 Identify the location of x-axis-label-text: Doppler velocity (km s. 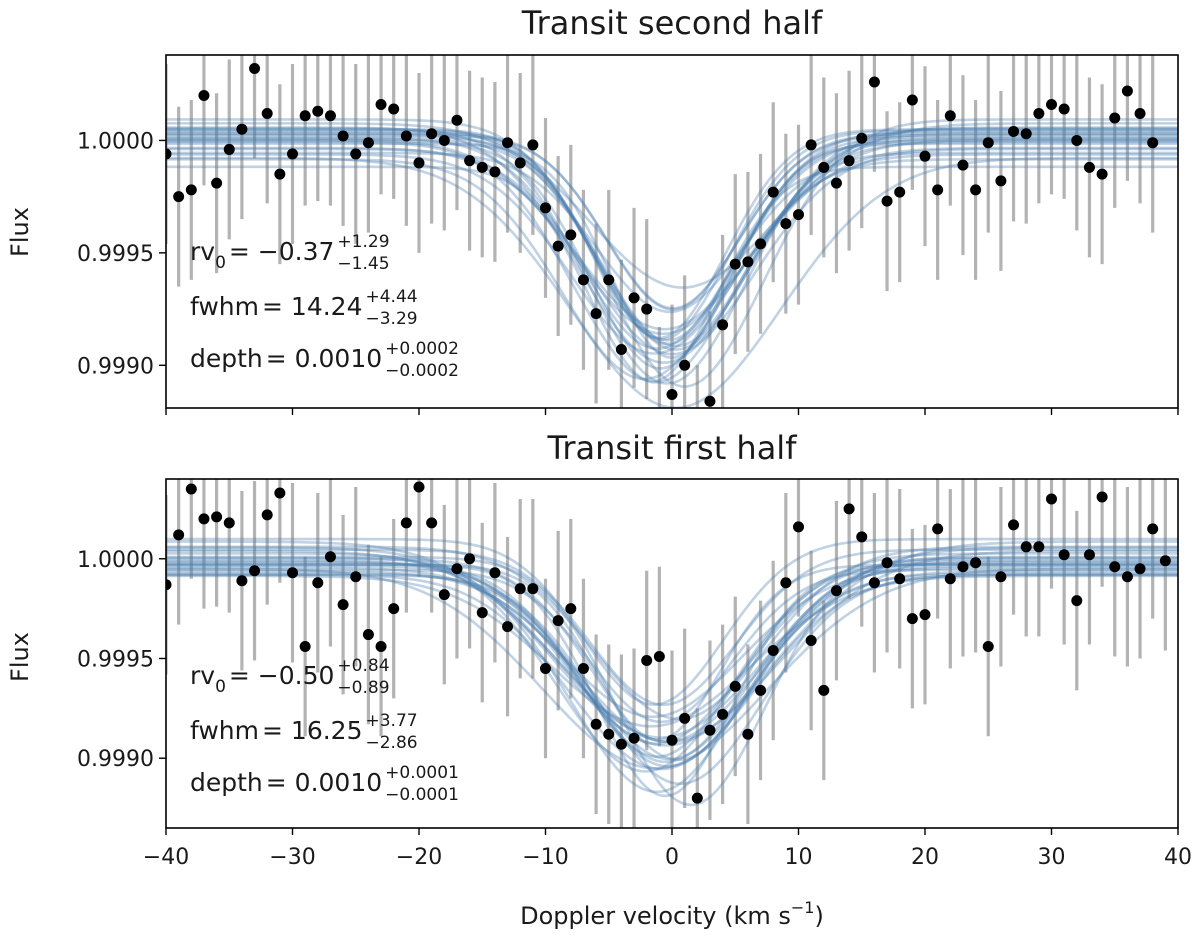
(655, 916).